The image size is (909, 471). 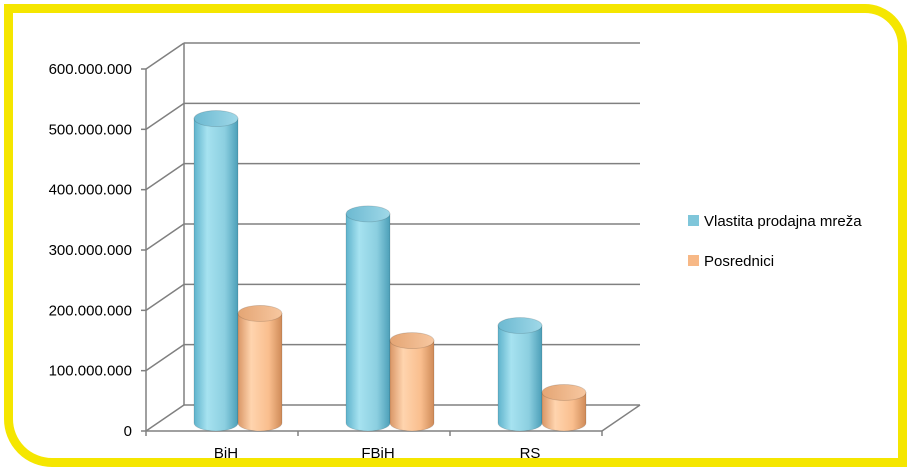 I want to click on y-tick-label: 200.000.000, so click(x=90, y=310).